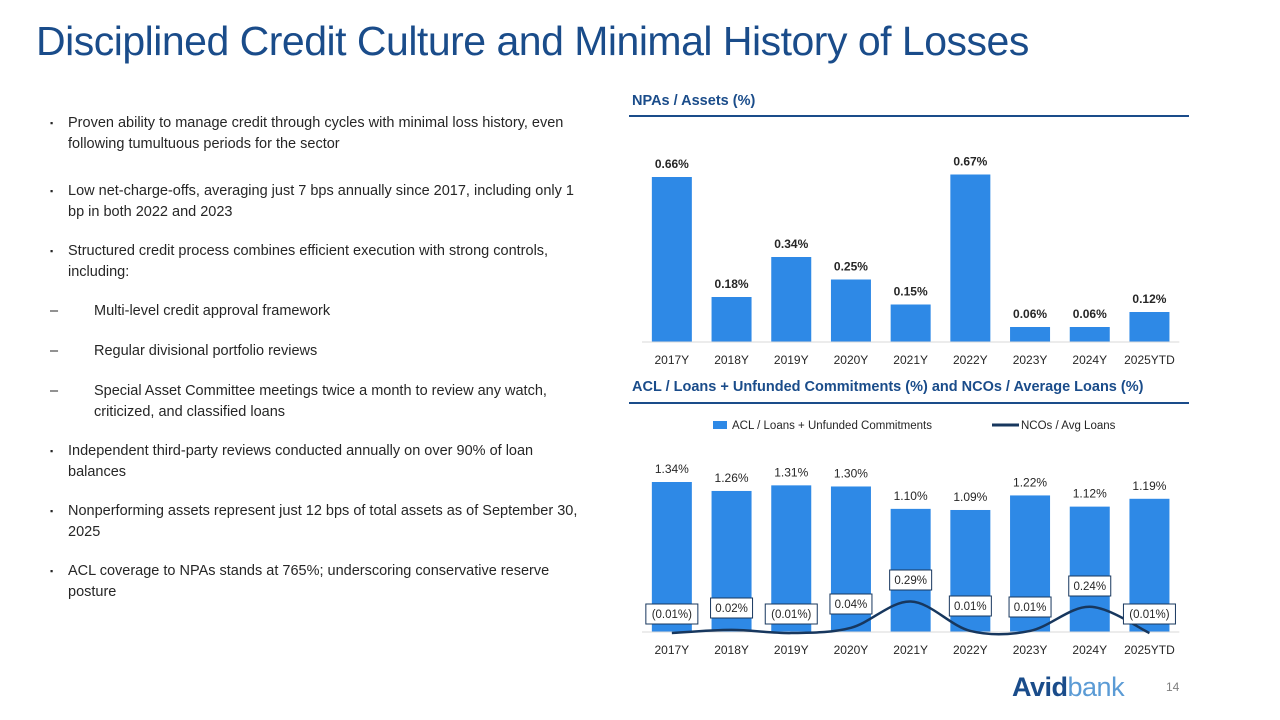  What do you see at coordinates (910, 650) in the screenshot?
I see `acl-x-tick-label: 2021Y` at bounding box center [910, 650].